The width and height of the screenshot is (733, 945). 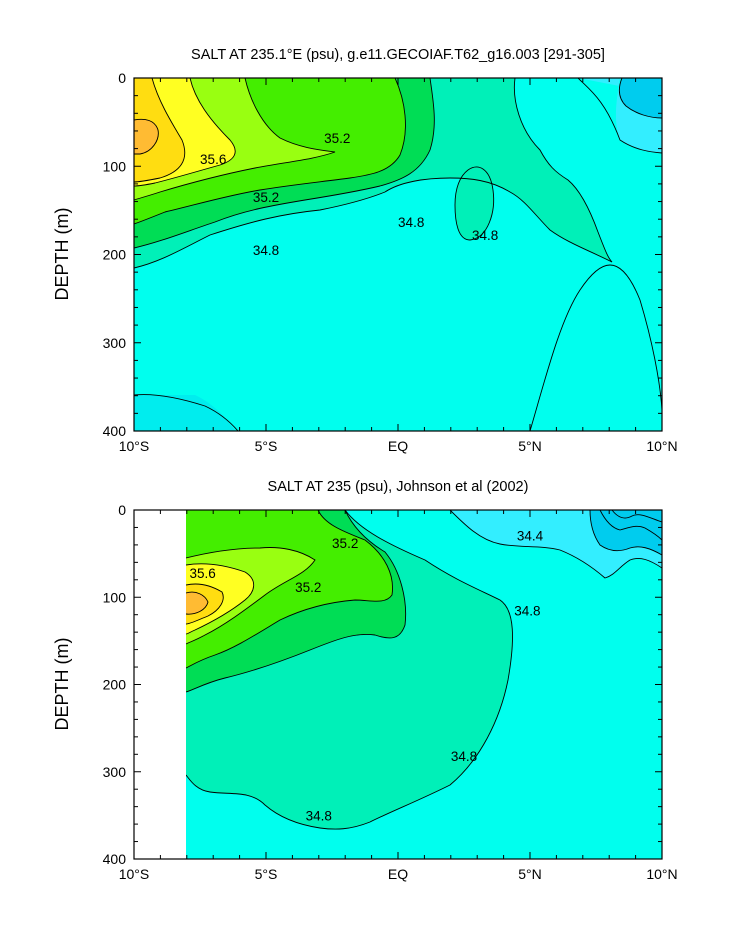 I want to click on fill-deep-south-lt, so click(x=184, y=413).